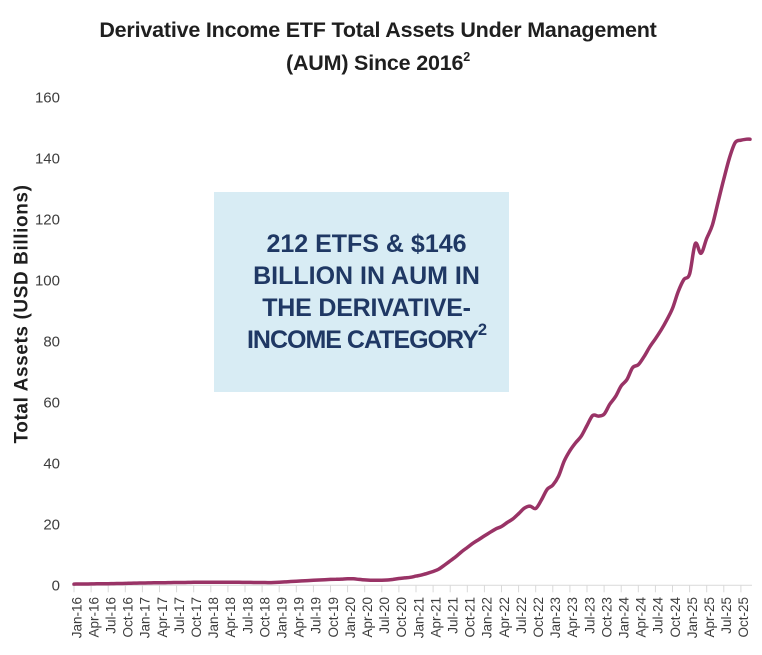  Describe the element at coordinates (56, 585) in the screenshot. I see `svg-text: 0` at that location.